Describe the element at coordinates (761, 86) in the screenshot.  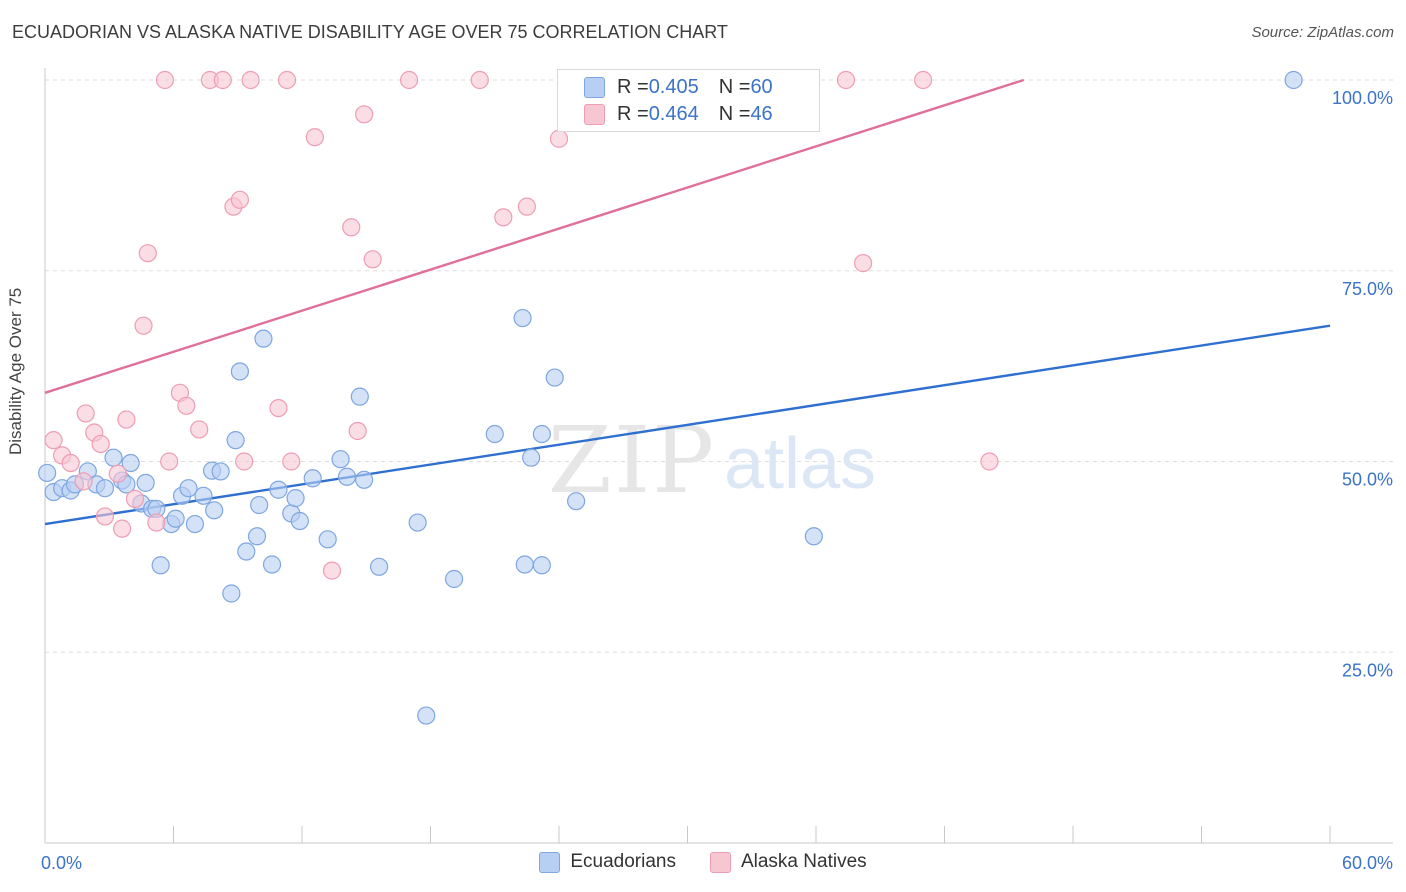
I see `n-value: 60` at that location.